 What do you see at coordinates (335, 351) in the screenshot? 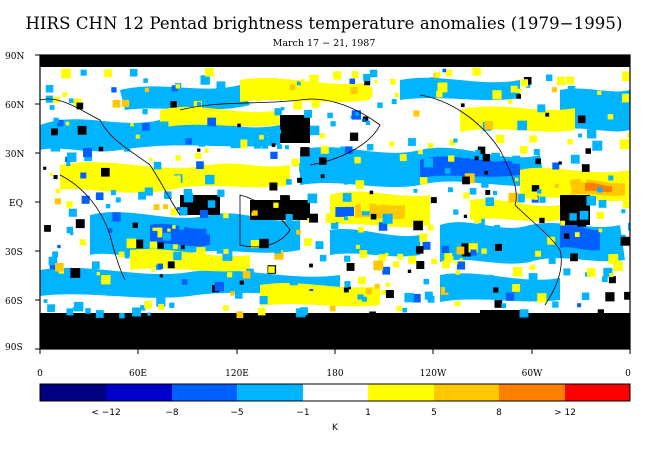
I see `longitude-ticks` at bounding box center [335, 351].